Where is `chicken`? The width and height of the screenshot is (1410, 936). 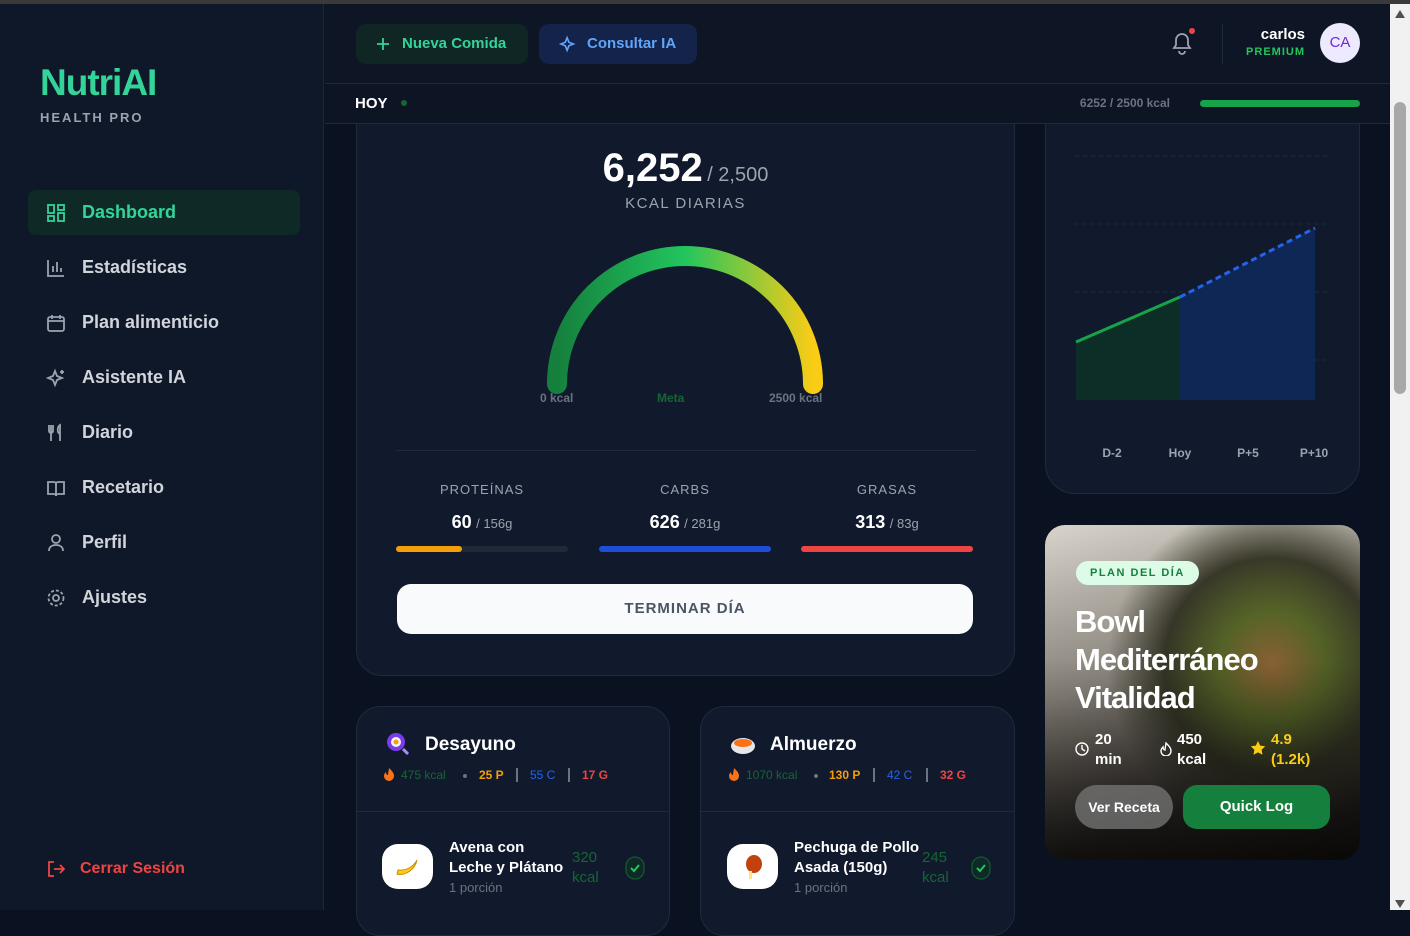
chicken is located at coordinates (754, 867).